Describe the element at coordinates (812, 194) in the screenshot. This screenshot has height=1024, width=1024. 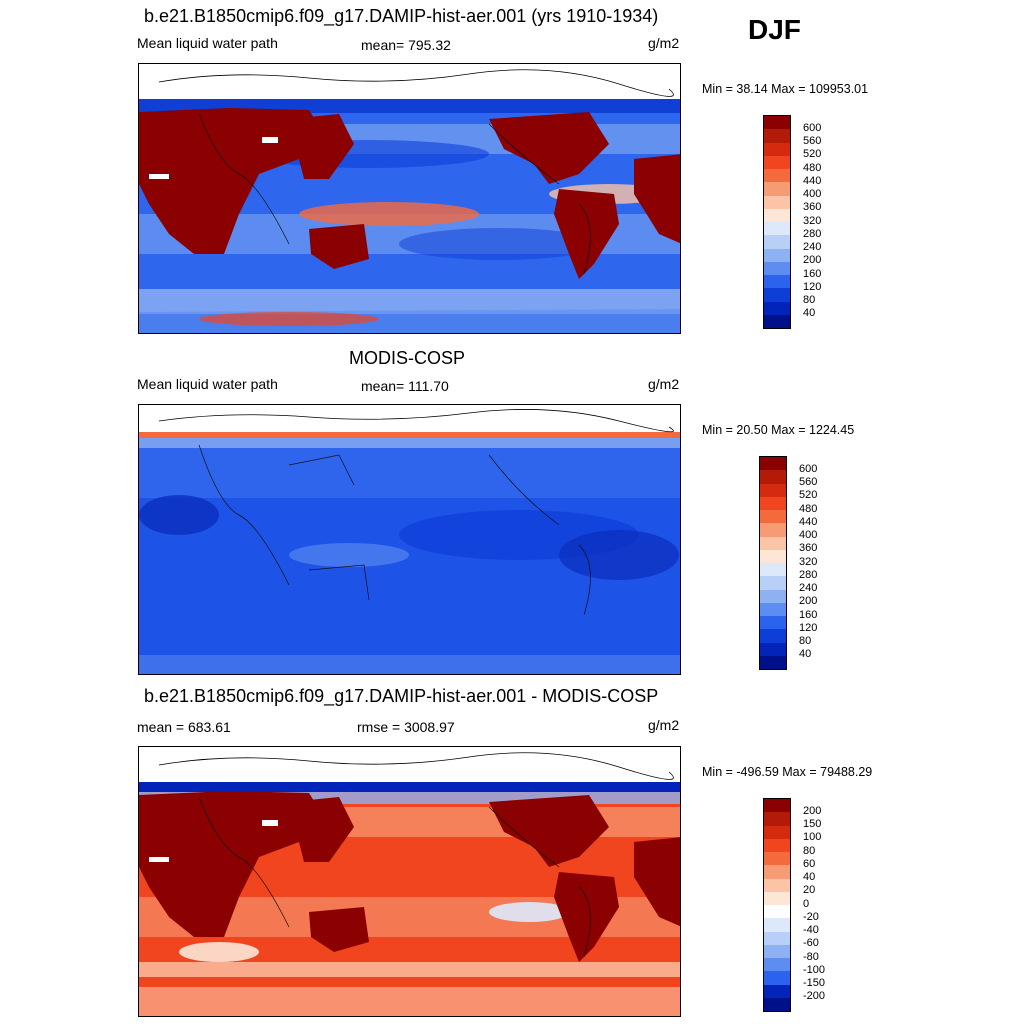
I see `colorbar-tick-label: 400` at that location.